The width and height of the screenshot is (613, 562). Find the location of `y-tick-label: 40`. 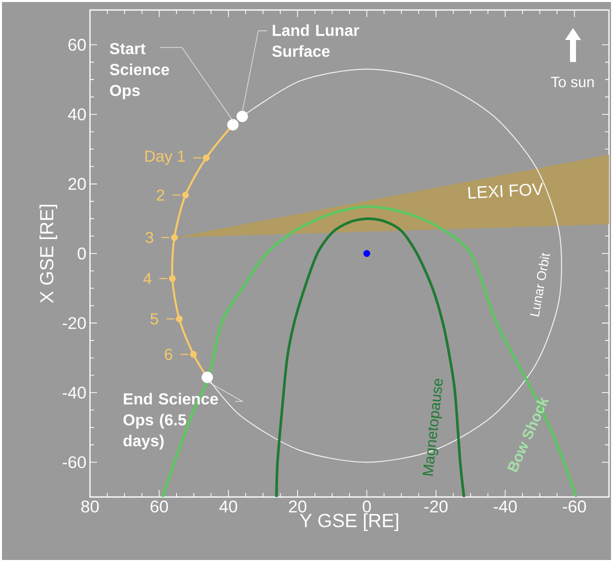

y-tick-label: 40 is located at coordinates (77, 114).